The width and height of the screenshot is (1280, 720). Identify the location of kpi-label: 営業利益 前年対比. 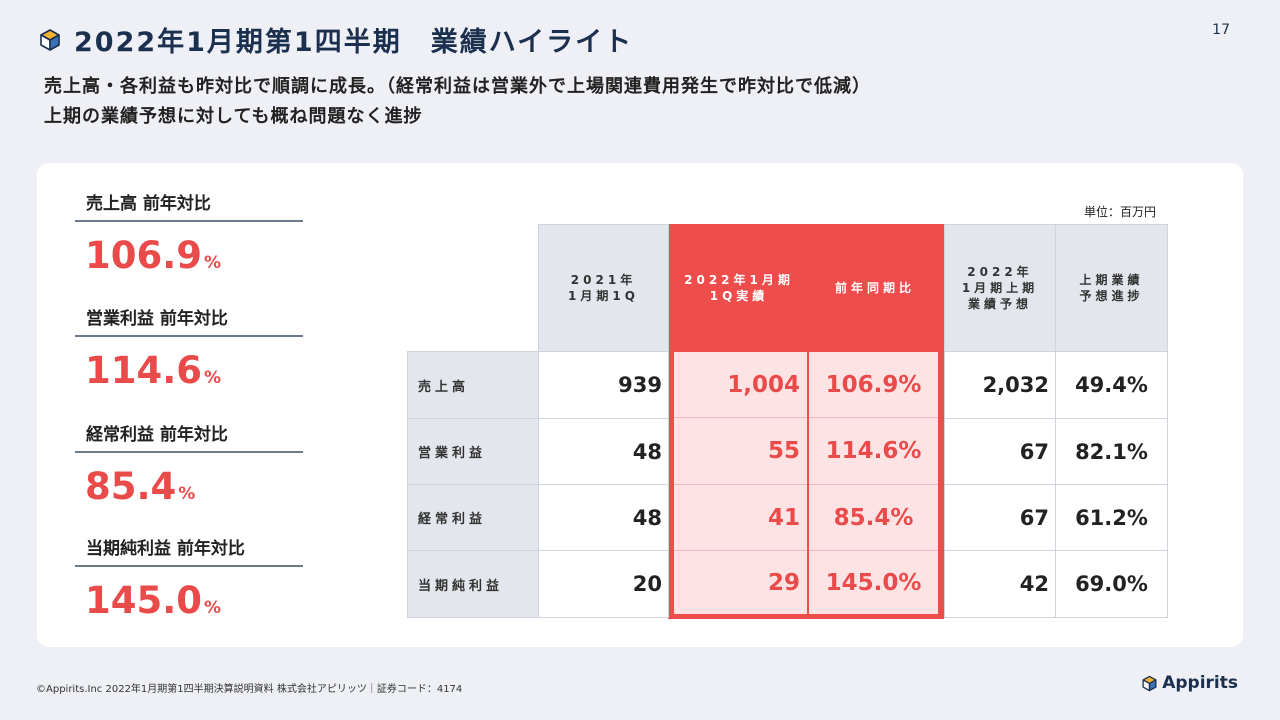
(189, 321).